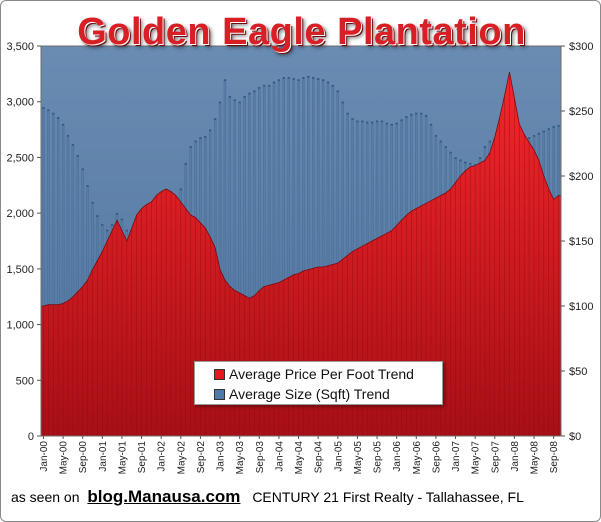  I want to click on left-axis-tick: 0, so click(31, 437).